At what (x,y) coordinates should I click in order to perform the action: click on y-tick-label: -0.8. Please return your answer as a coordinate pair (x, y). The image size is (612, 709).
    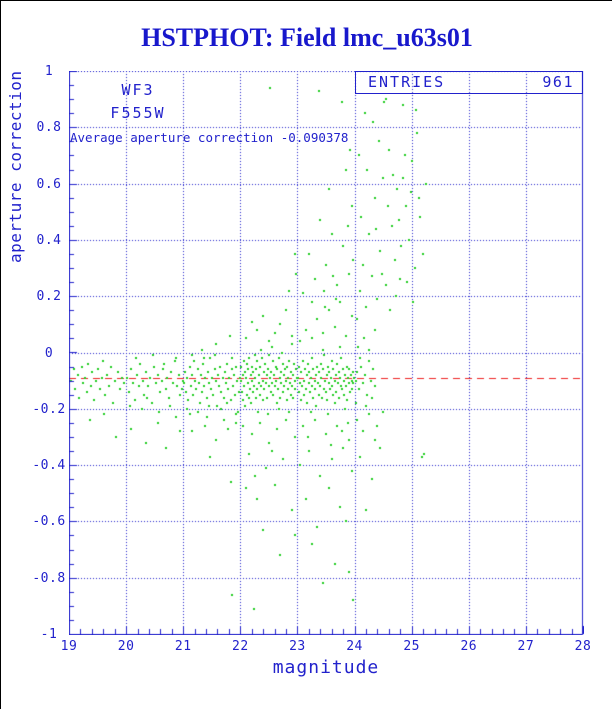
    Looking at the image, I should click on (49, 578).